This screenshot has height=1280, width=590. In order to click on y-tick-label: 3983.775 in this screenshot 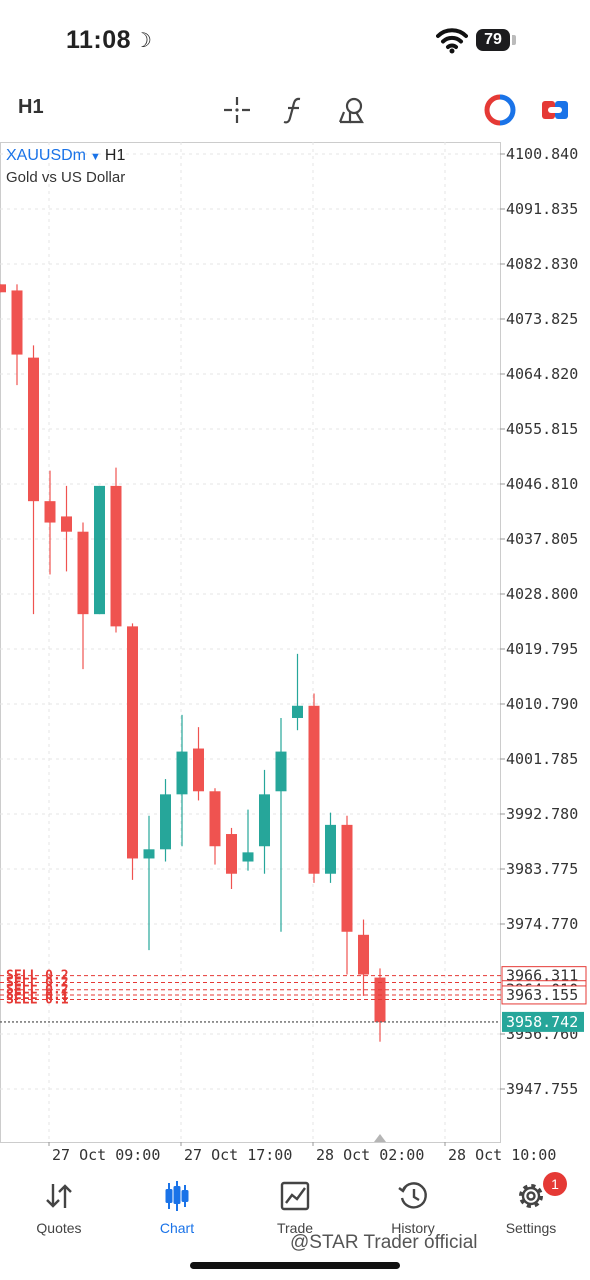, I will do `click(542, 869)`.